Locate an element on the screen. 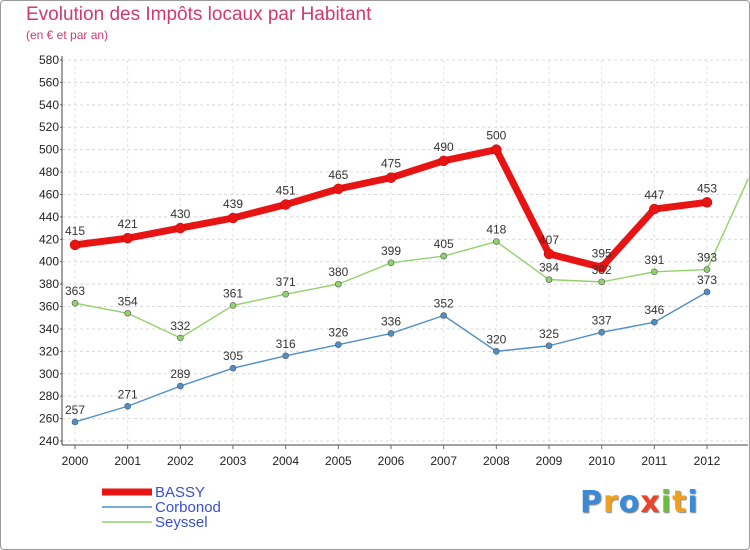 The image size is (750, 550). logo-letter: t is located at coordinates (680, 502).